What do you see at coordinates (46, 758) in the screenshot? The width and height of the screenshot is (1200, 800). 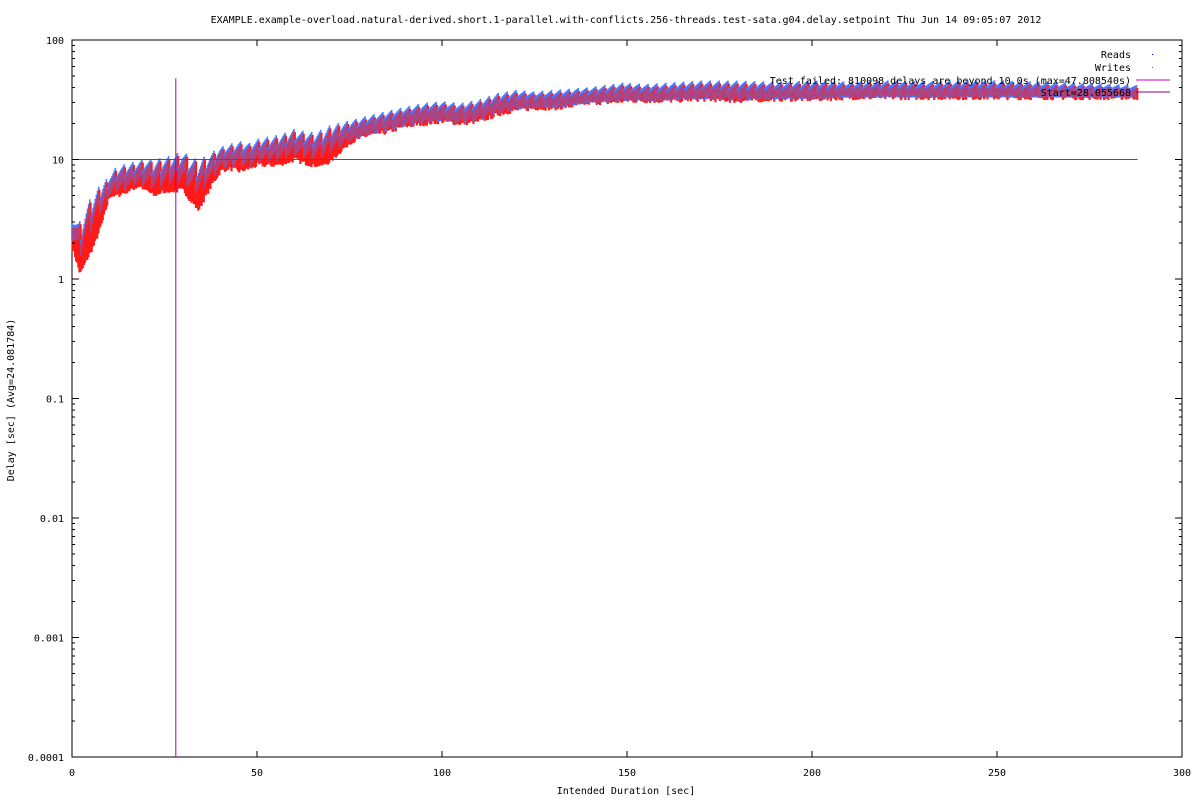 I see `y-tick-label: 0.0001` at bounding box center [46, 758].